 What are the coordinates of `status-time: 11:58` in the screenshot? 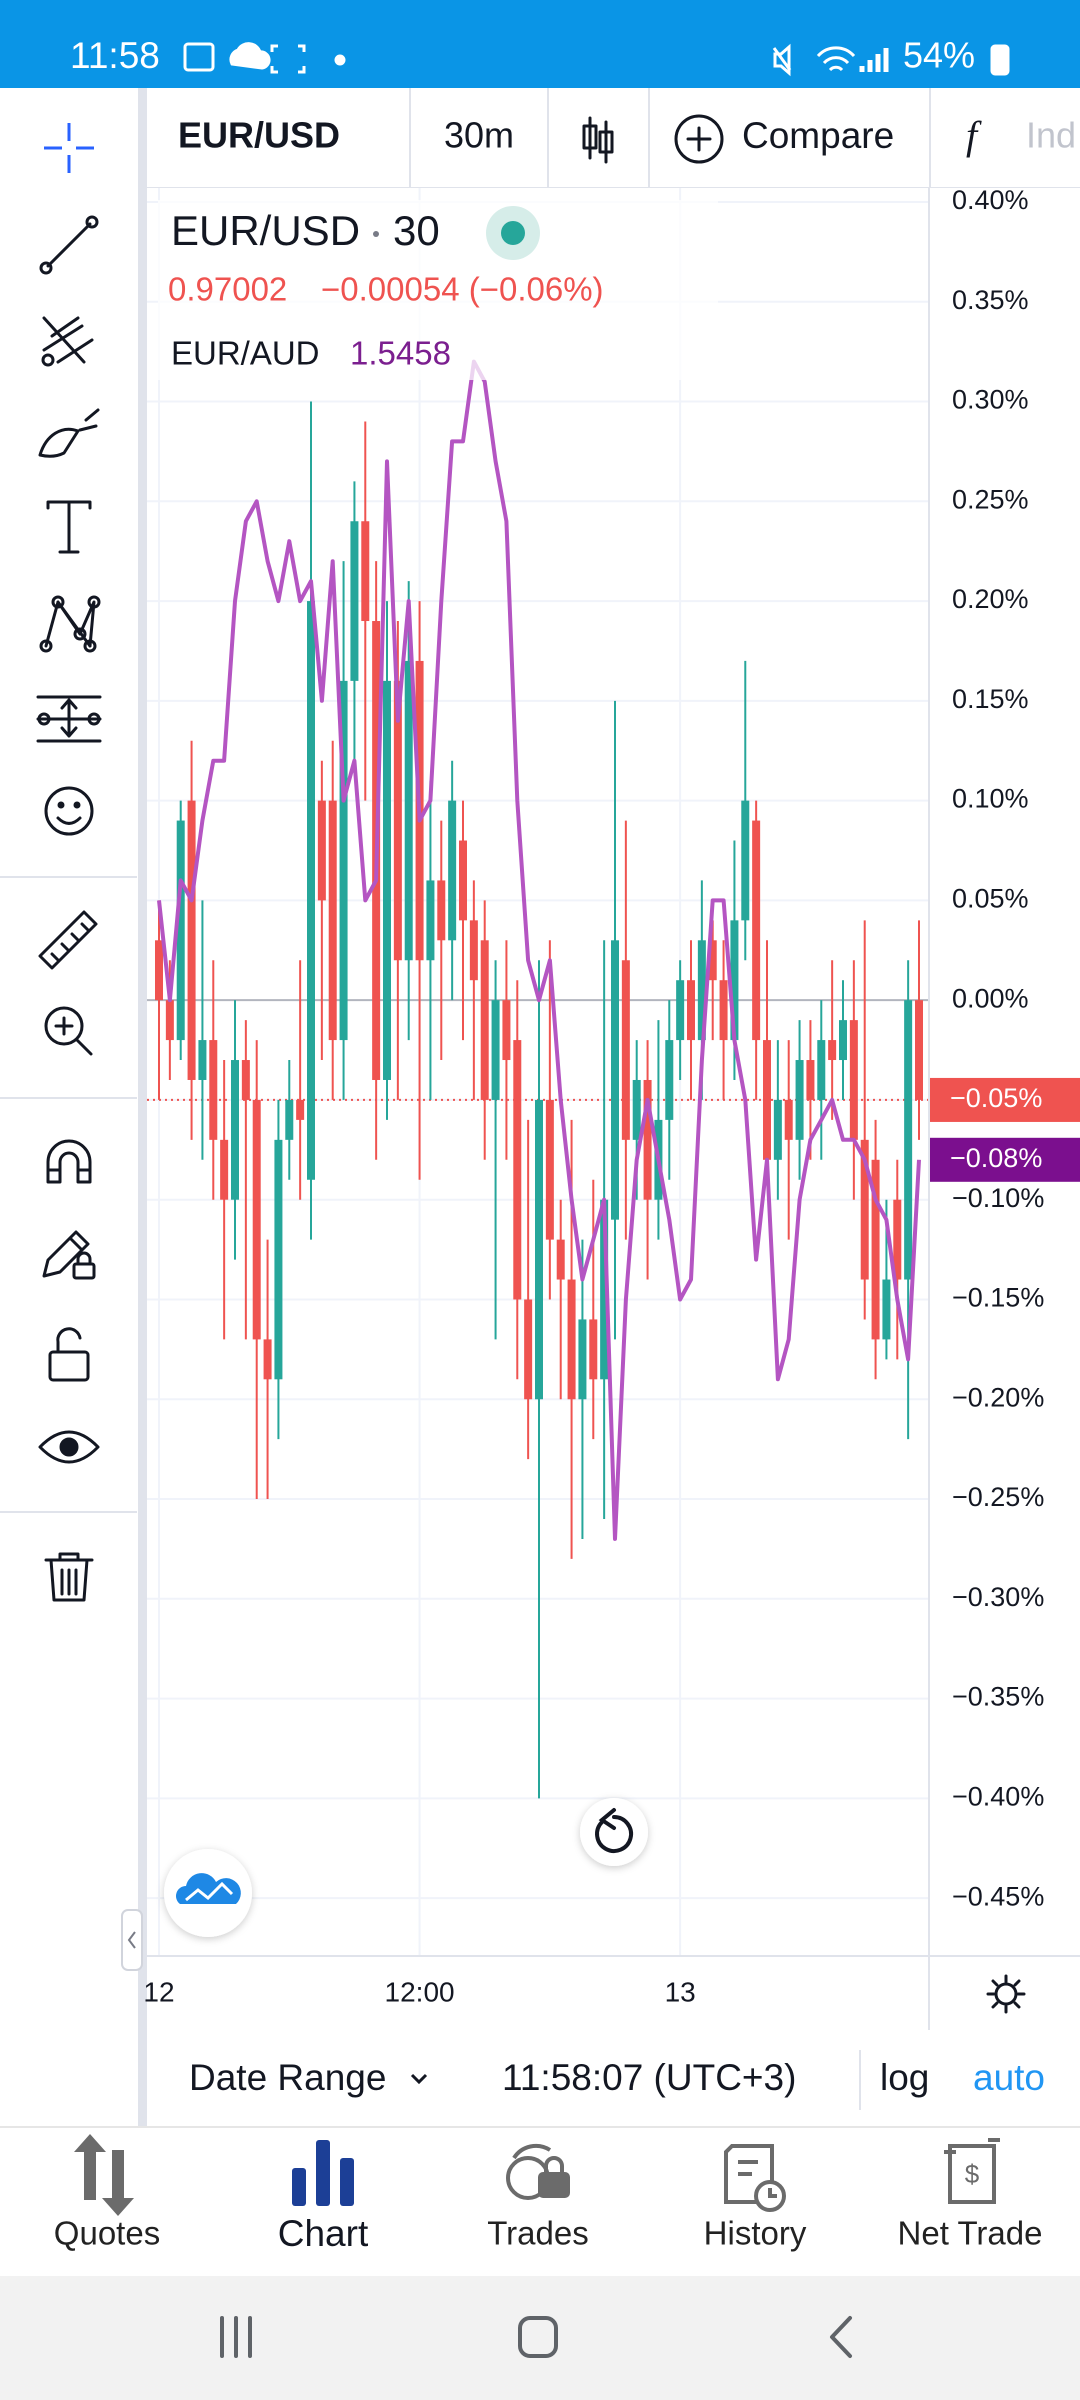 It's located at (115, 55).